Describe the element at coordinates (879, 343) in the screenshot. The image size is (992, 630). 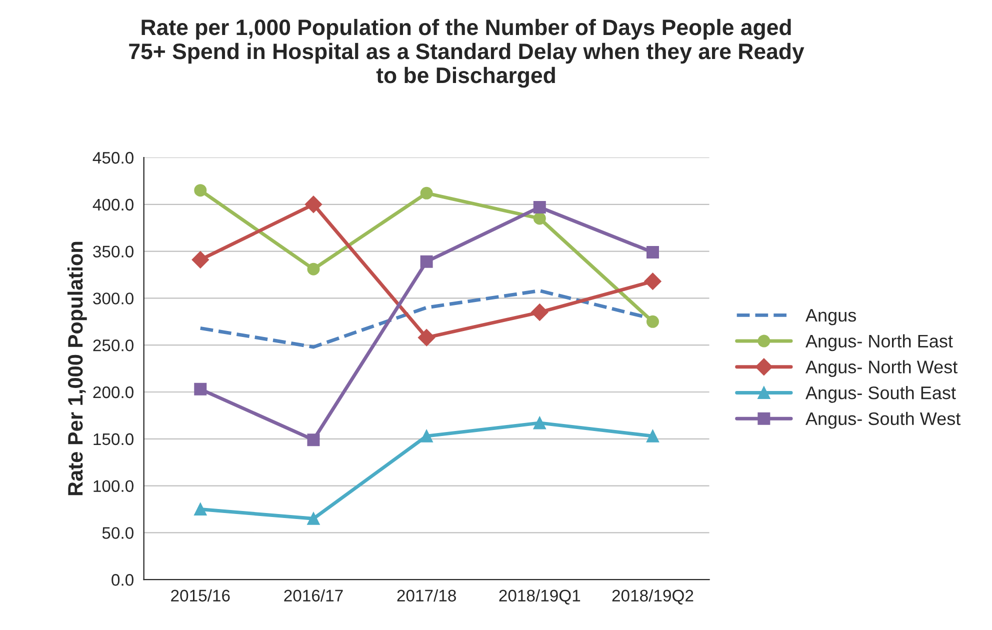
I see `legend-label: Angus- North East` at that location.